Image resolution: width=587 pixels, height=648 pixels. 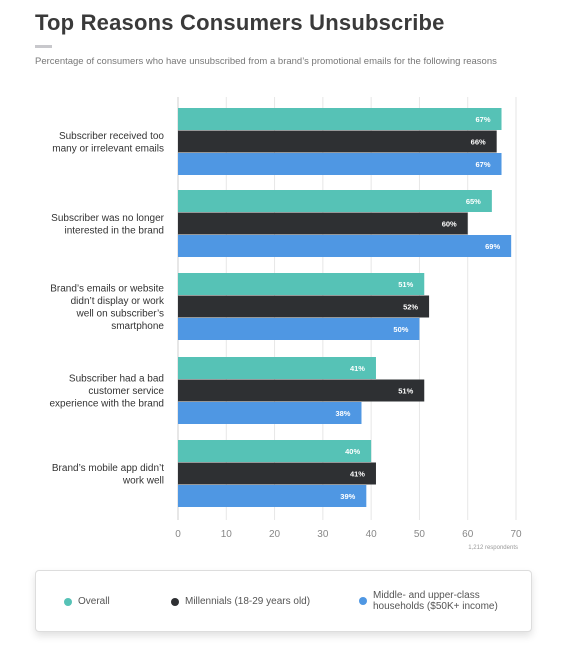 I want to click on bar-value-label-s2-c3: 38%, so click(x=342, y=413).